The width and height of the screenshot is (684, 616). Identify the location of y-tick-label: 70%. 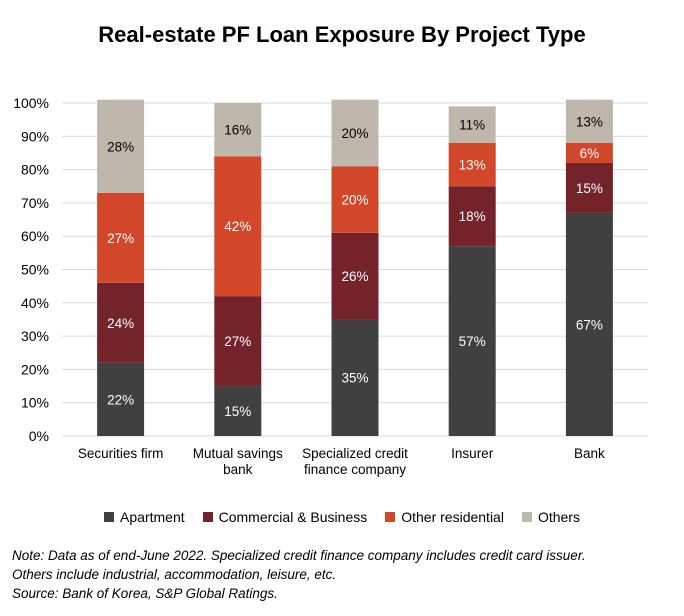
(35, 203).